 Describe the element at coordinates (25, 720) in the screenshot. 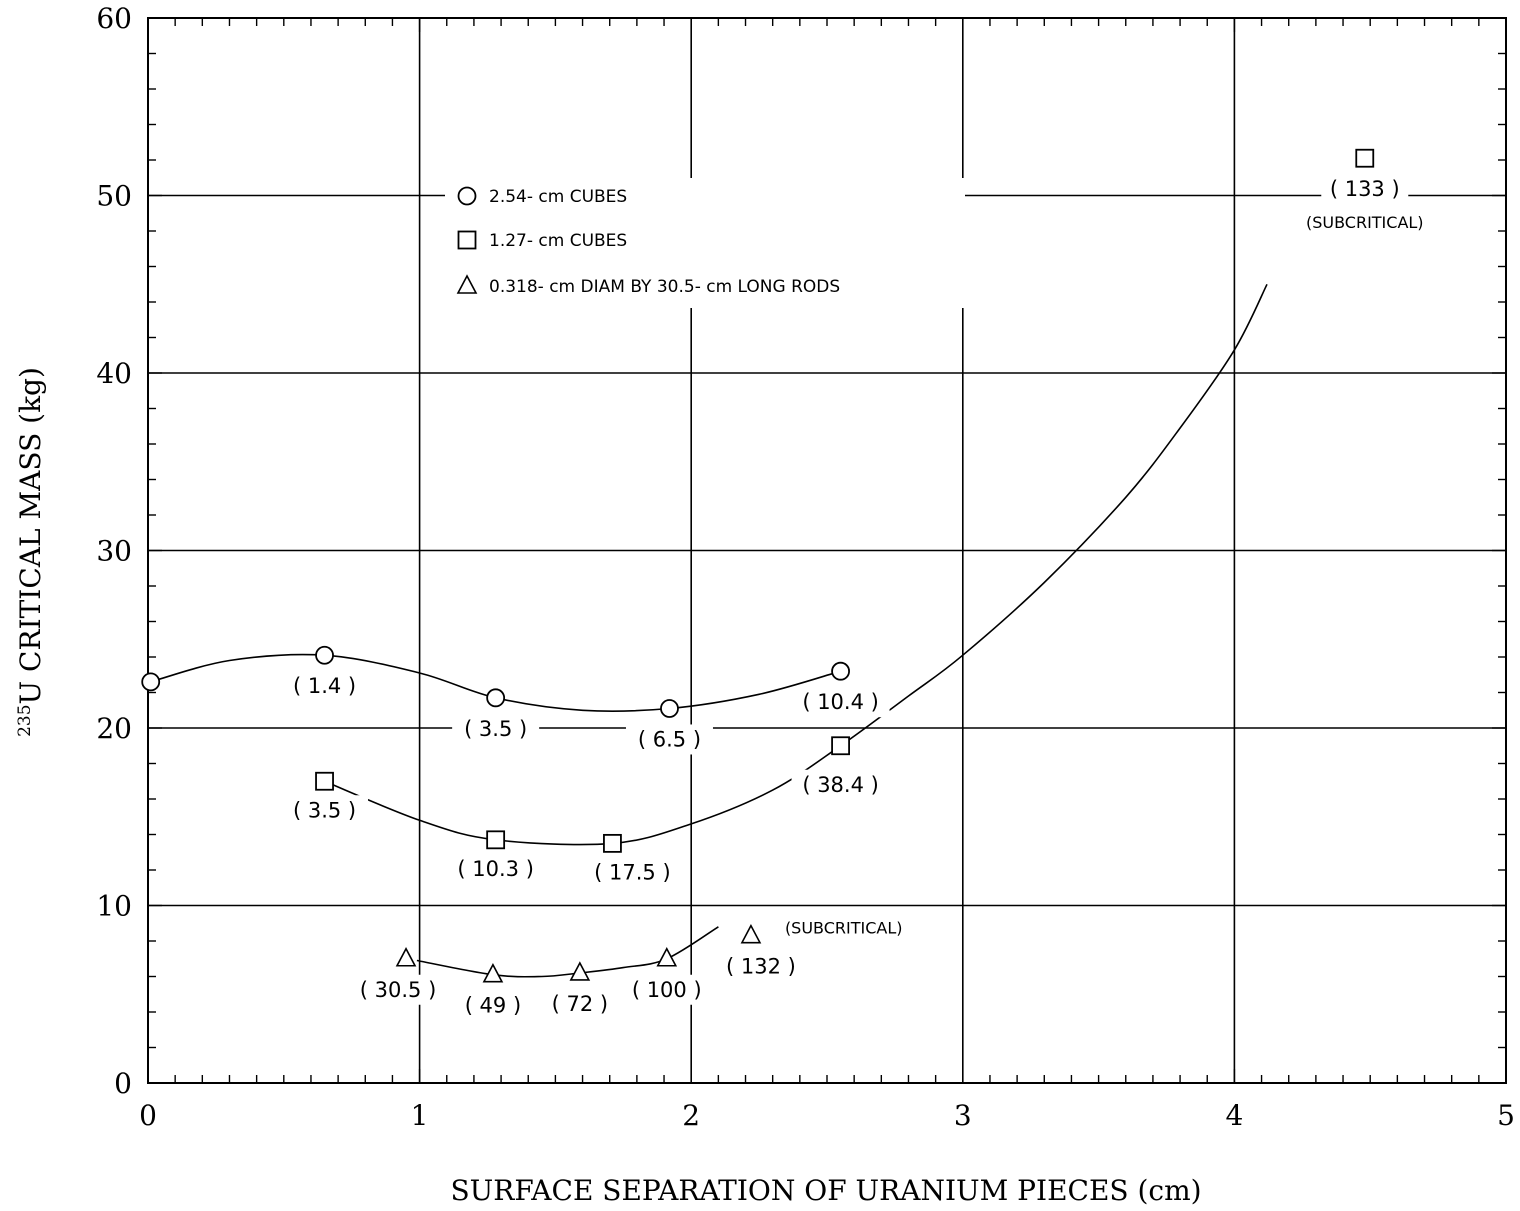

I see `y-axis-title-superscript: 235` at that location.